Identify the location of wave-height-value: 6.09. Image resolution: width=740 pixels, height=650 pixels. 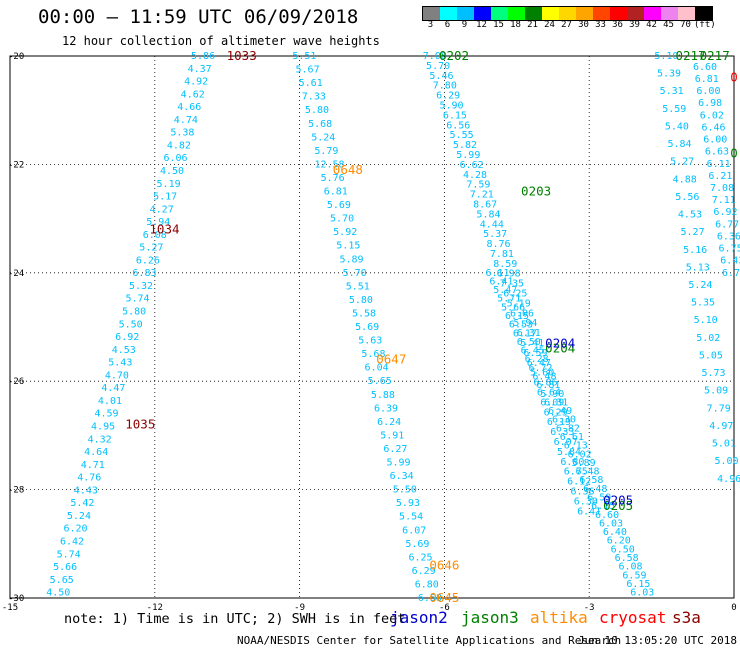
(552, 402).